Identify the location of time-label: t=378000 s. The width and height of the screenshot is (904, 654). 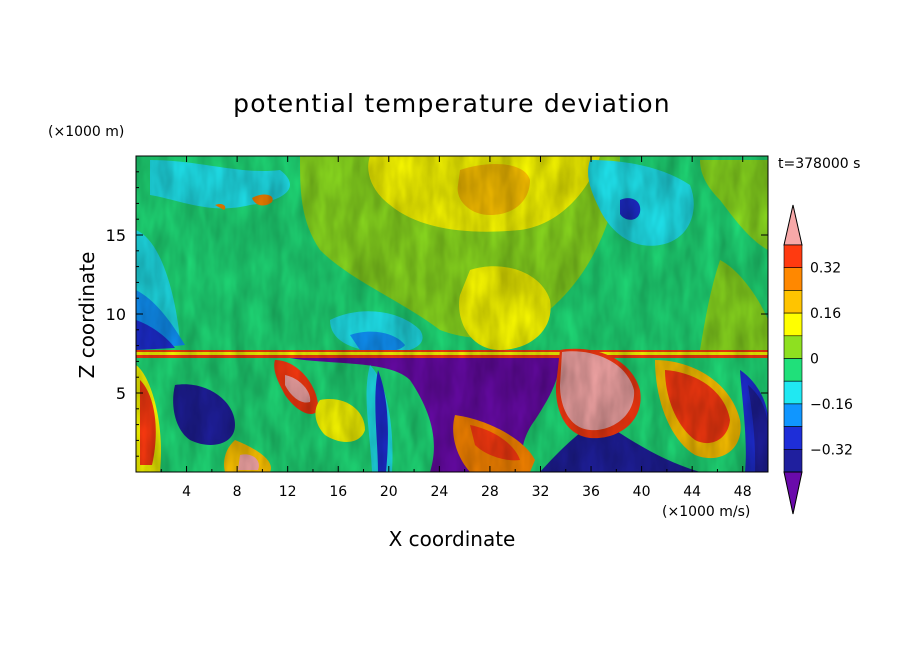
(819, 164).